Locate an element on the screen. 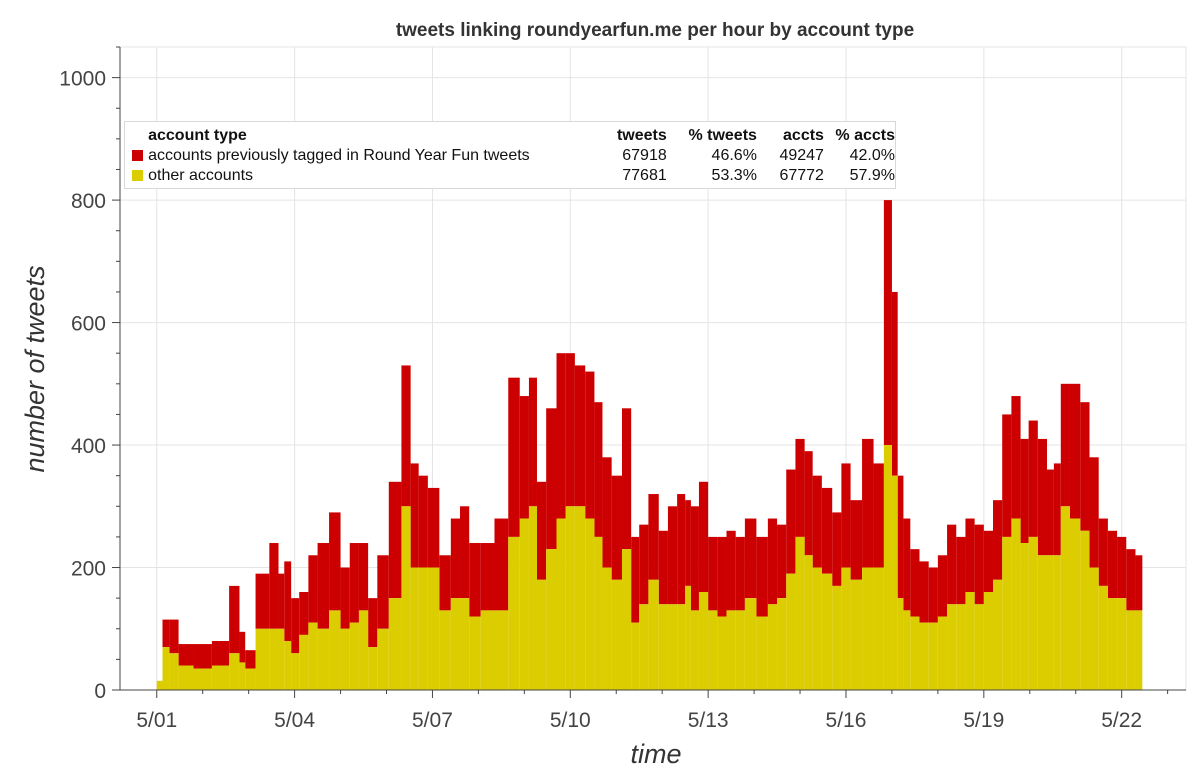 This screenshot has width=1200, height=778. legend-row-other-accounts: other accounts 77681 53.3% 67772 57.9% is located at coordinates (513, 176).